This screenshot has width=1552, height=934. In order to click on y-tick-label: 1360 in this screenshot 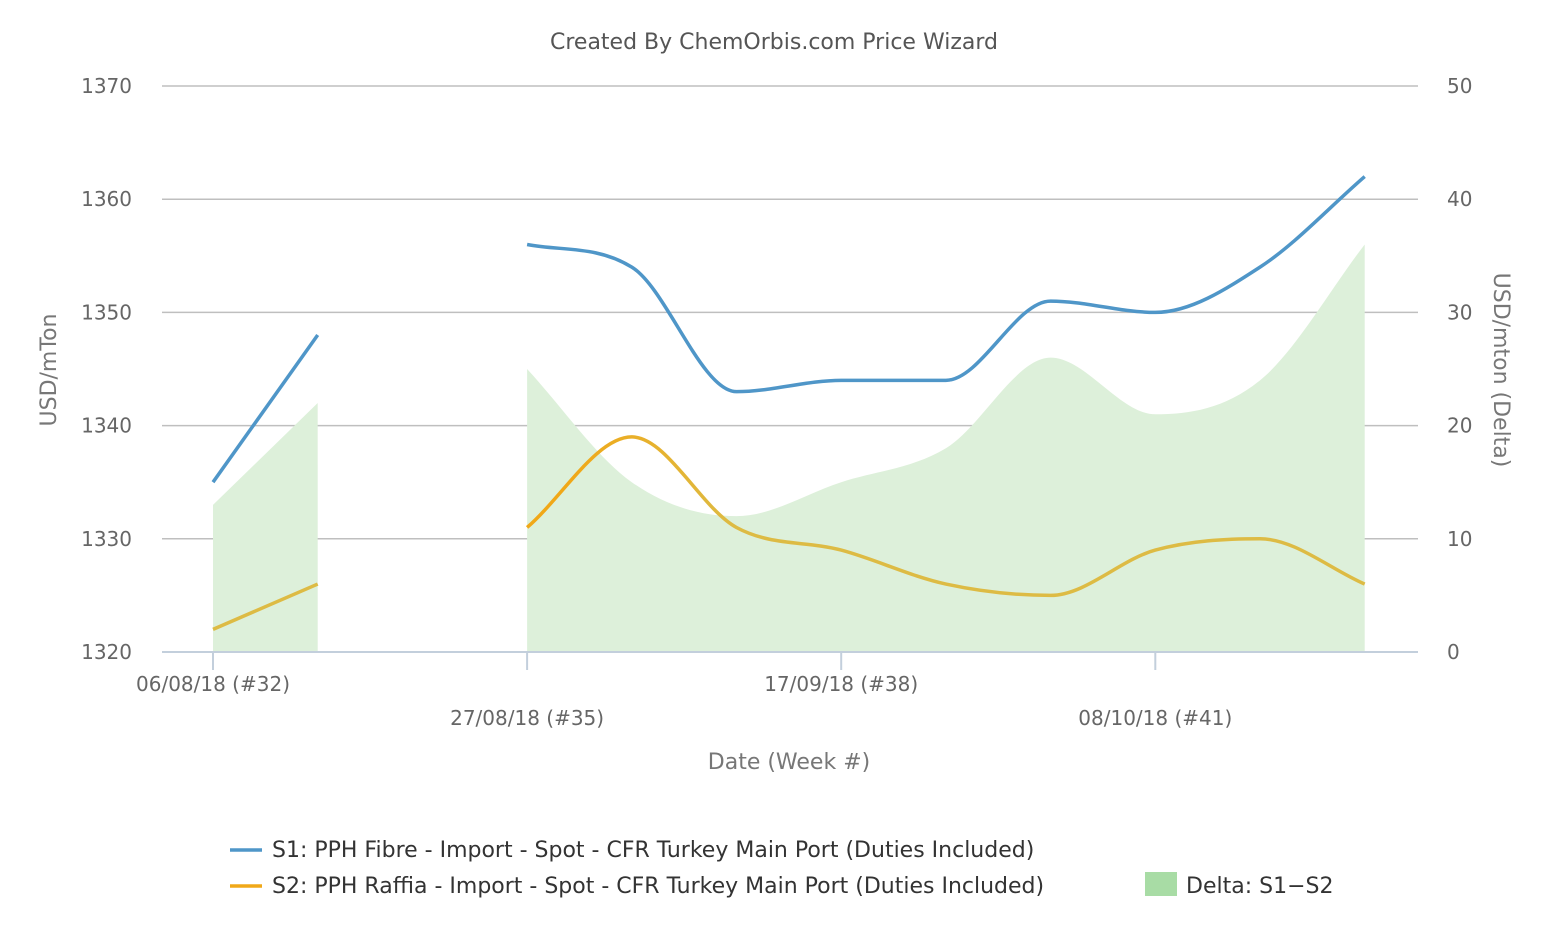, I will do `click(106, 199)`.